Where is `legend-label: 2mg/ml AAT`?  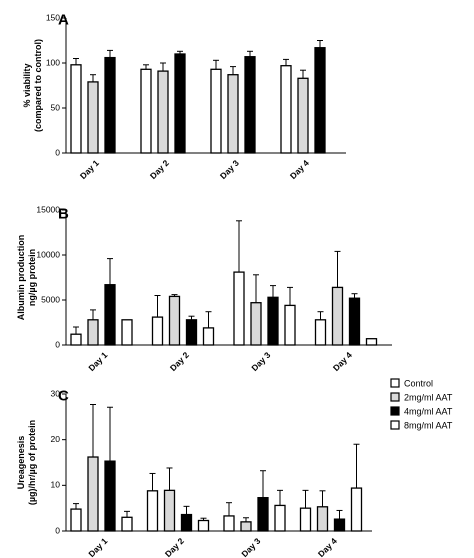
legend-label: 2mg/ml AAT is located at coordinates (428, 397).